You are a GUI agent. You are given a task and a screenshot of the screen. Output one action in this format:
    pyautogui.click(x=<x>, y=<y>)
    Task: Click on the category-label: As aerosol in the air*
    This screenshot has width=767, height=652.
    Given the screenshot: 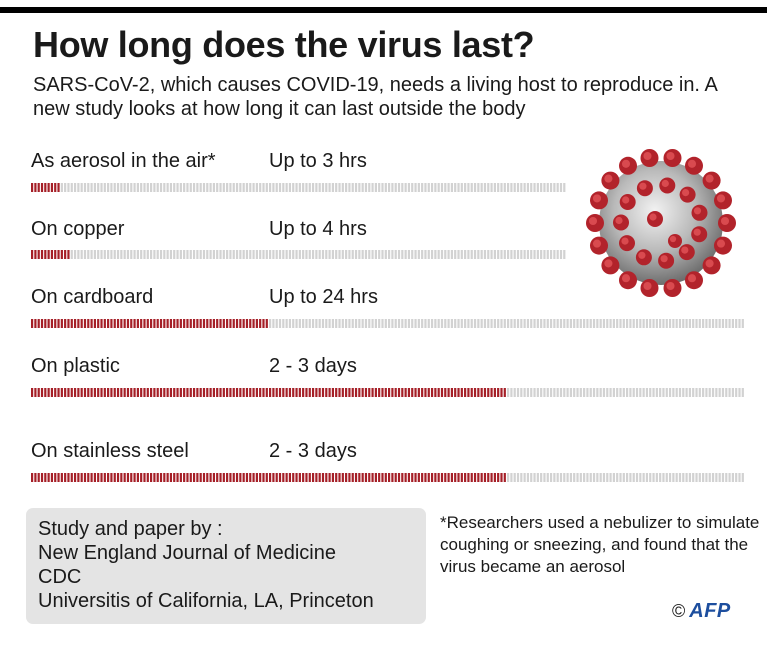 What is the action you would take?
    pyautogui.click(x=123, y=161)
    